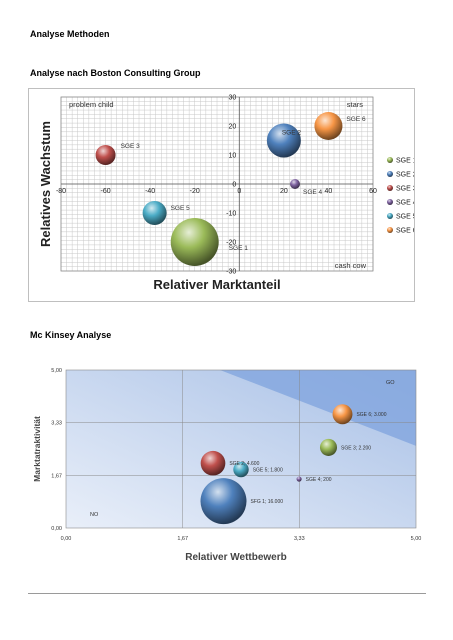 The height and width of the screenshot is (640, 453). Describe the element at coordinates (232, 98) in the screenshot. I see `bcg-y-tick-label: 30` at that location.